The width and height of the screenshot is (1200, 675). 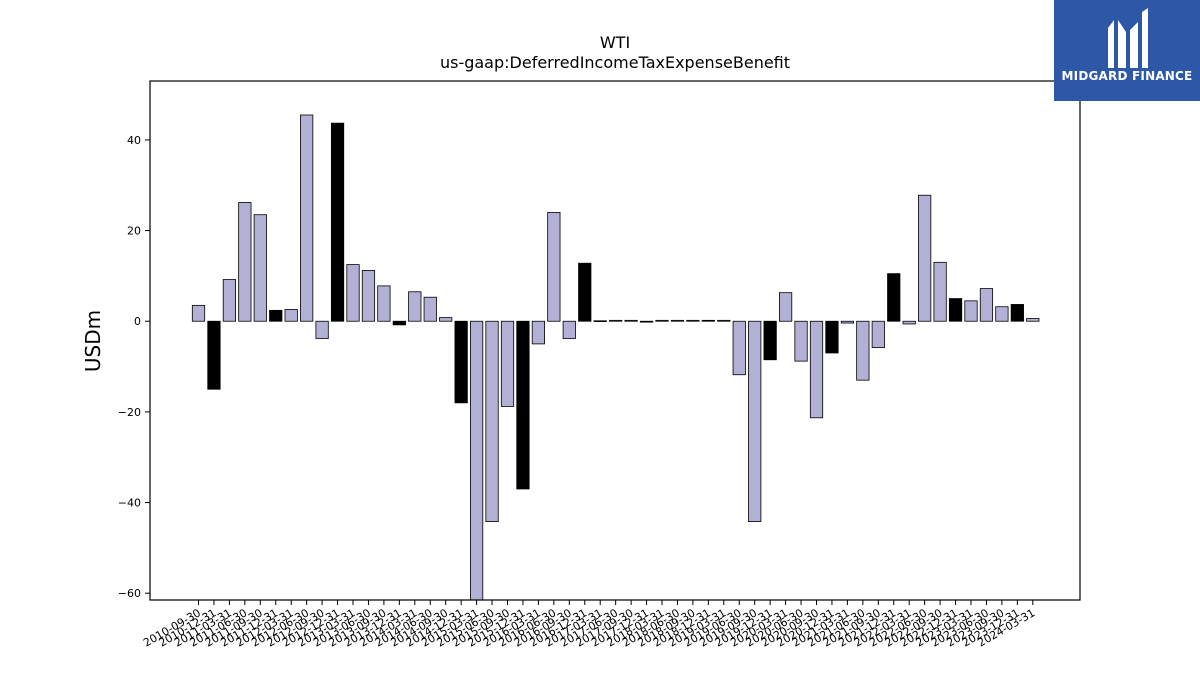 I want to click on y-tick-label: −20, so click(x=129, y=412).